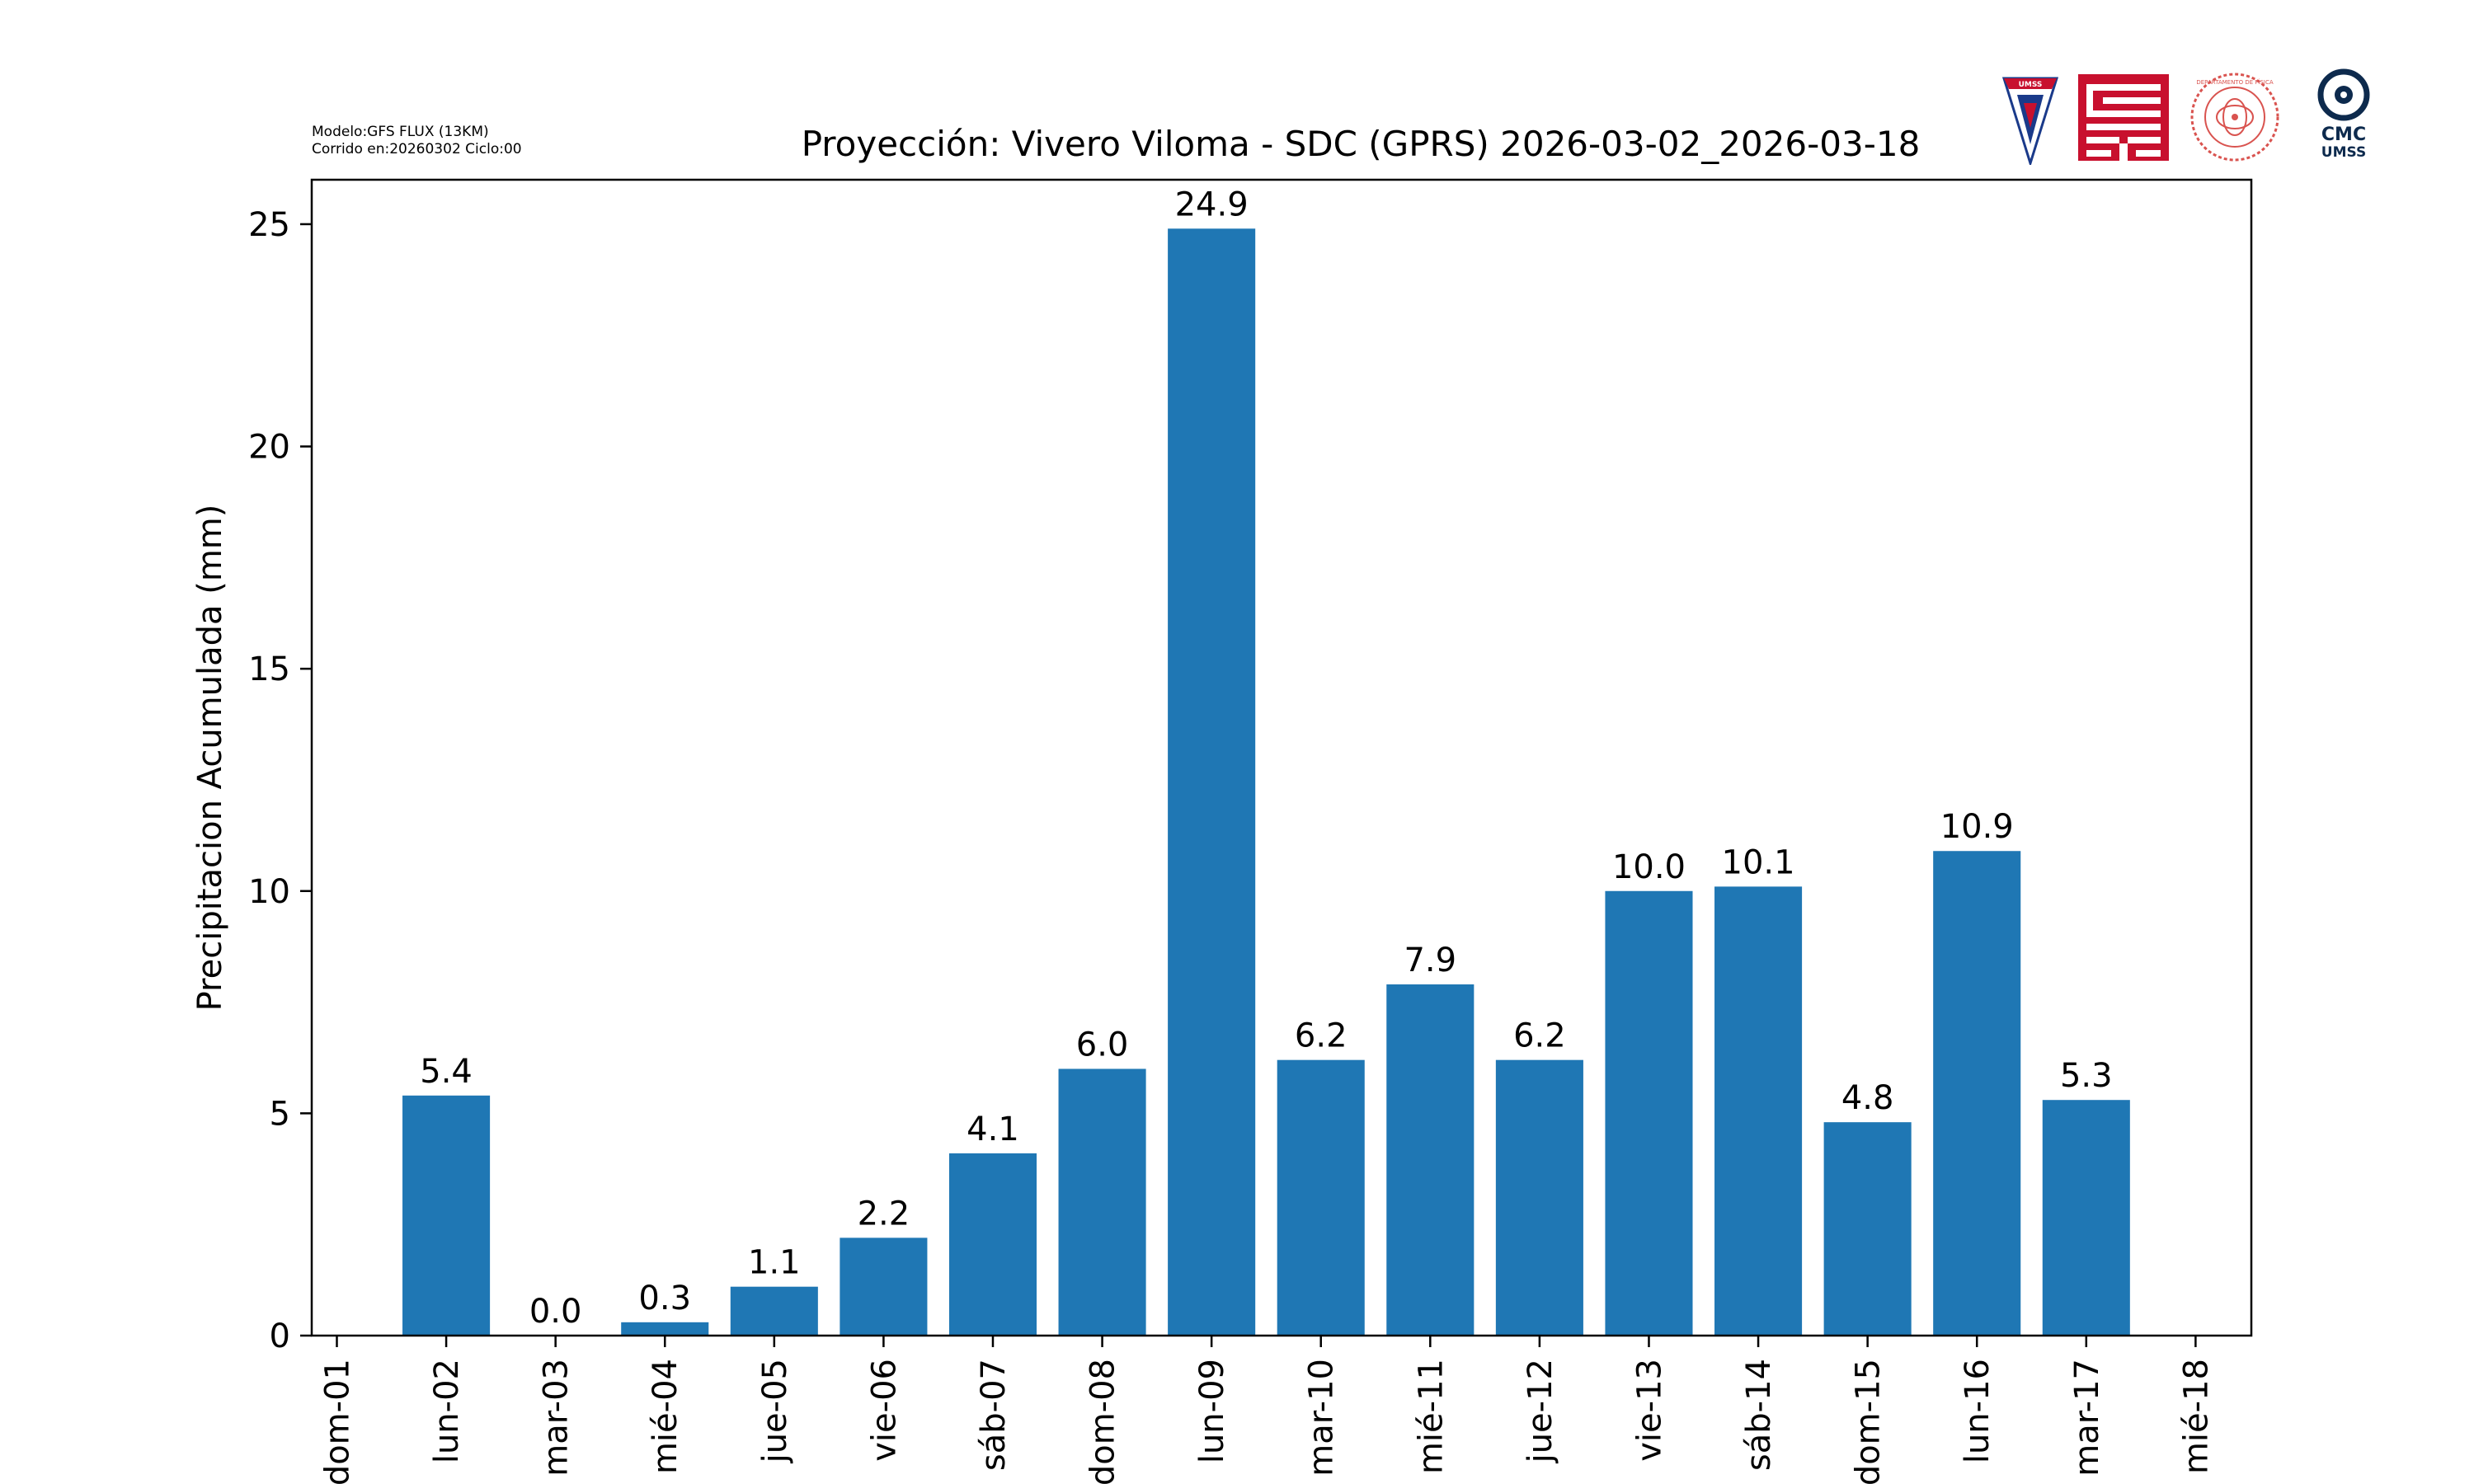 Image resolution: width=2474 pixels, height=1484 pixels. I want to click on logo-strip: UMSS DEPARTAMENTO DE FÍSICA, so click(2185, 116).